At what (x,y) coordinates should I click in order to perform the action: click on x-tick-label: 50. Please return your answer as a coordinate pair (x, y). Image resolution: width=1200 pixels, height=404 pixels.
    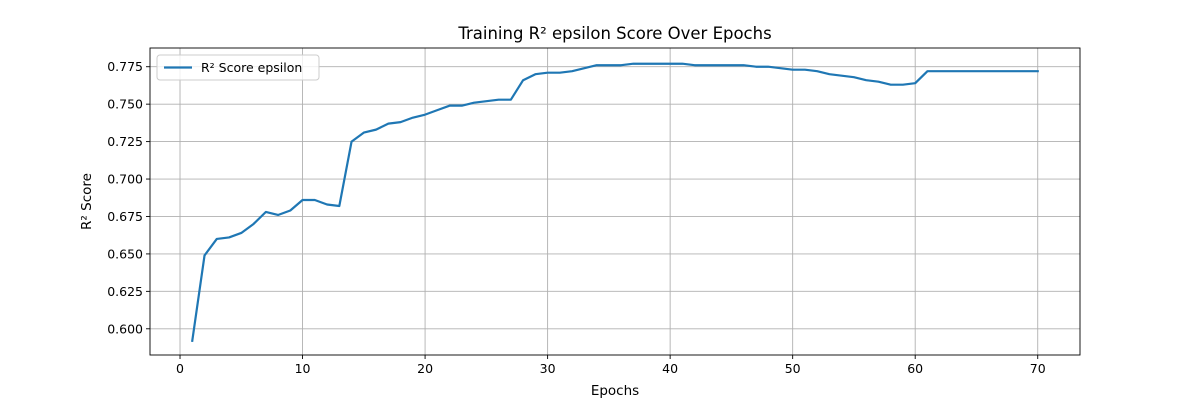
    Looking at the image, I should click on (793, 368).